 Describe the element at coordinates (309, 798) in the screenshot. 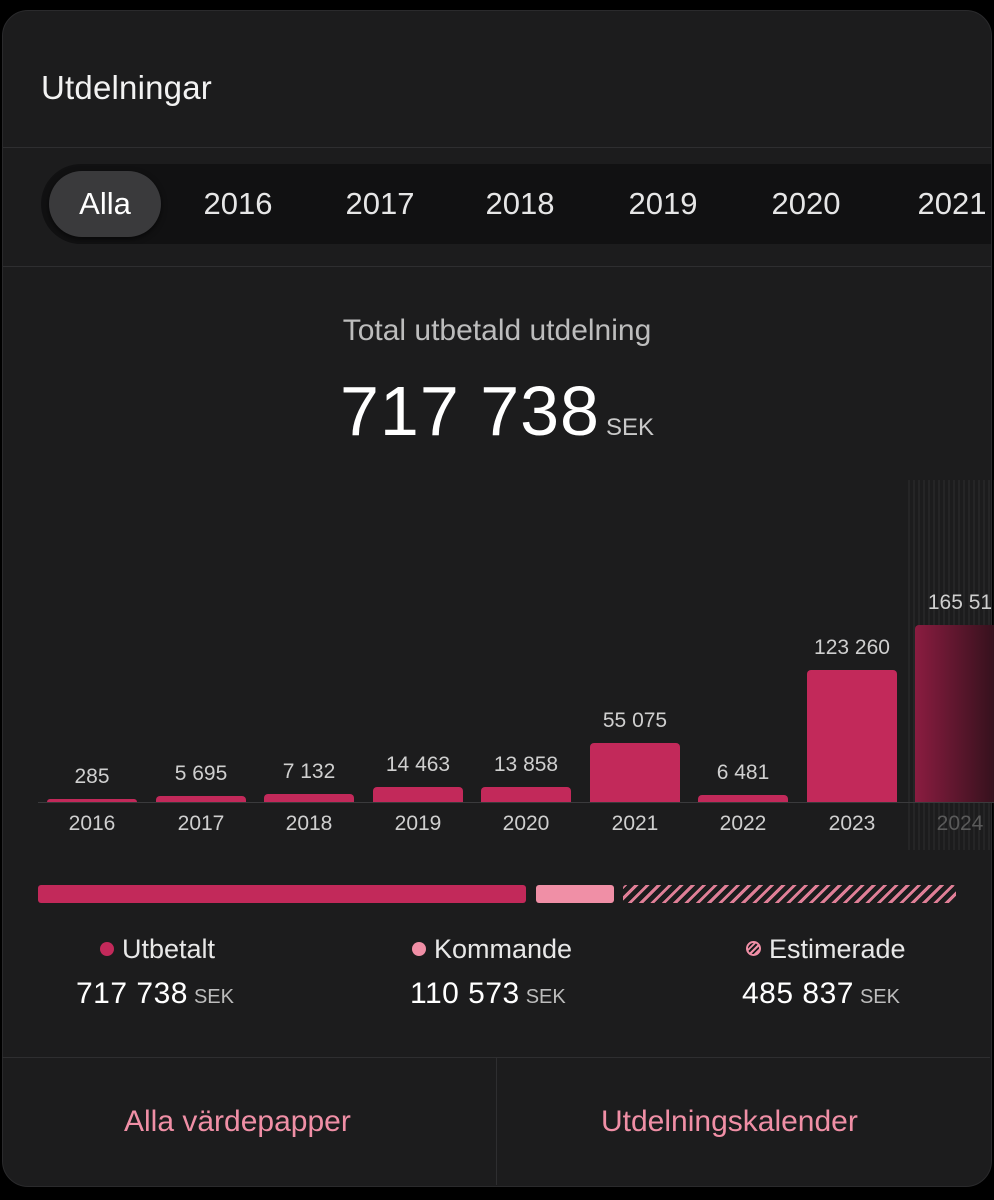

I see `chart-bar-2018` at that location.